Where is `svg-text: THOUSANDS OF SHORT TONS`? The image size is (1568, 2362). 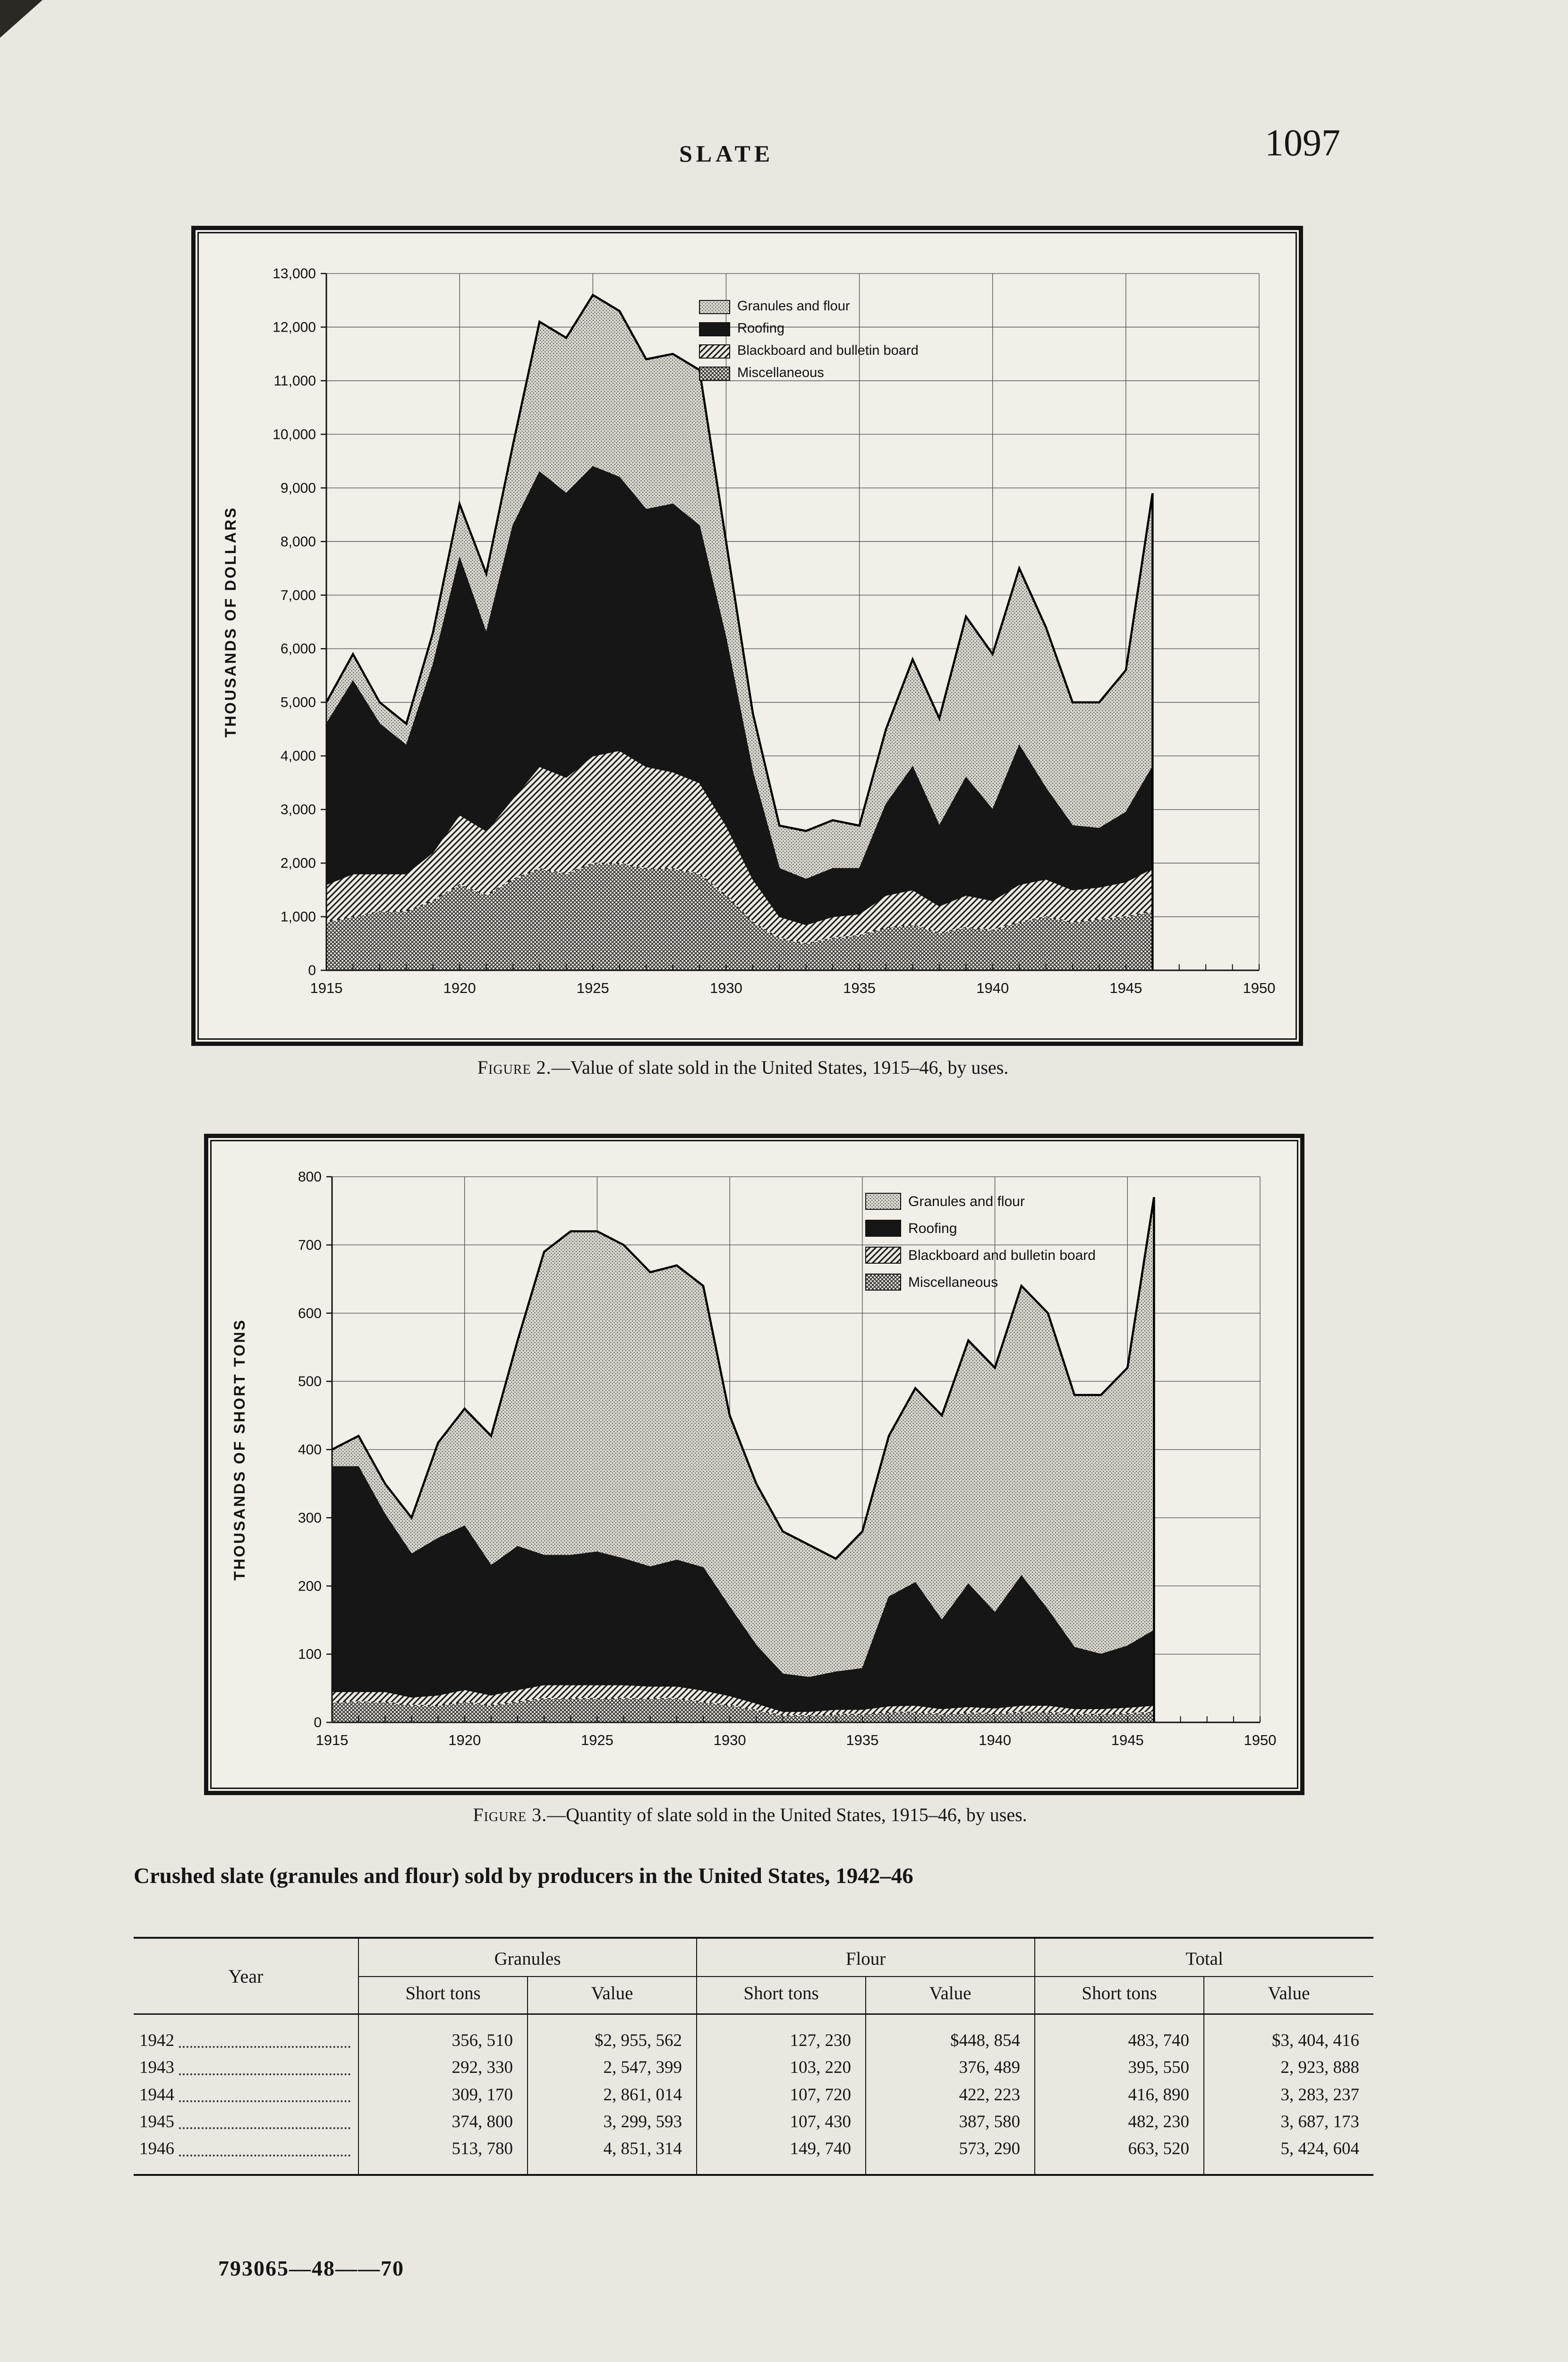 svg-text: THOUSANDS OF SHORT TONS is located at coordinates (239, 1449).